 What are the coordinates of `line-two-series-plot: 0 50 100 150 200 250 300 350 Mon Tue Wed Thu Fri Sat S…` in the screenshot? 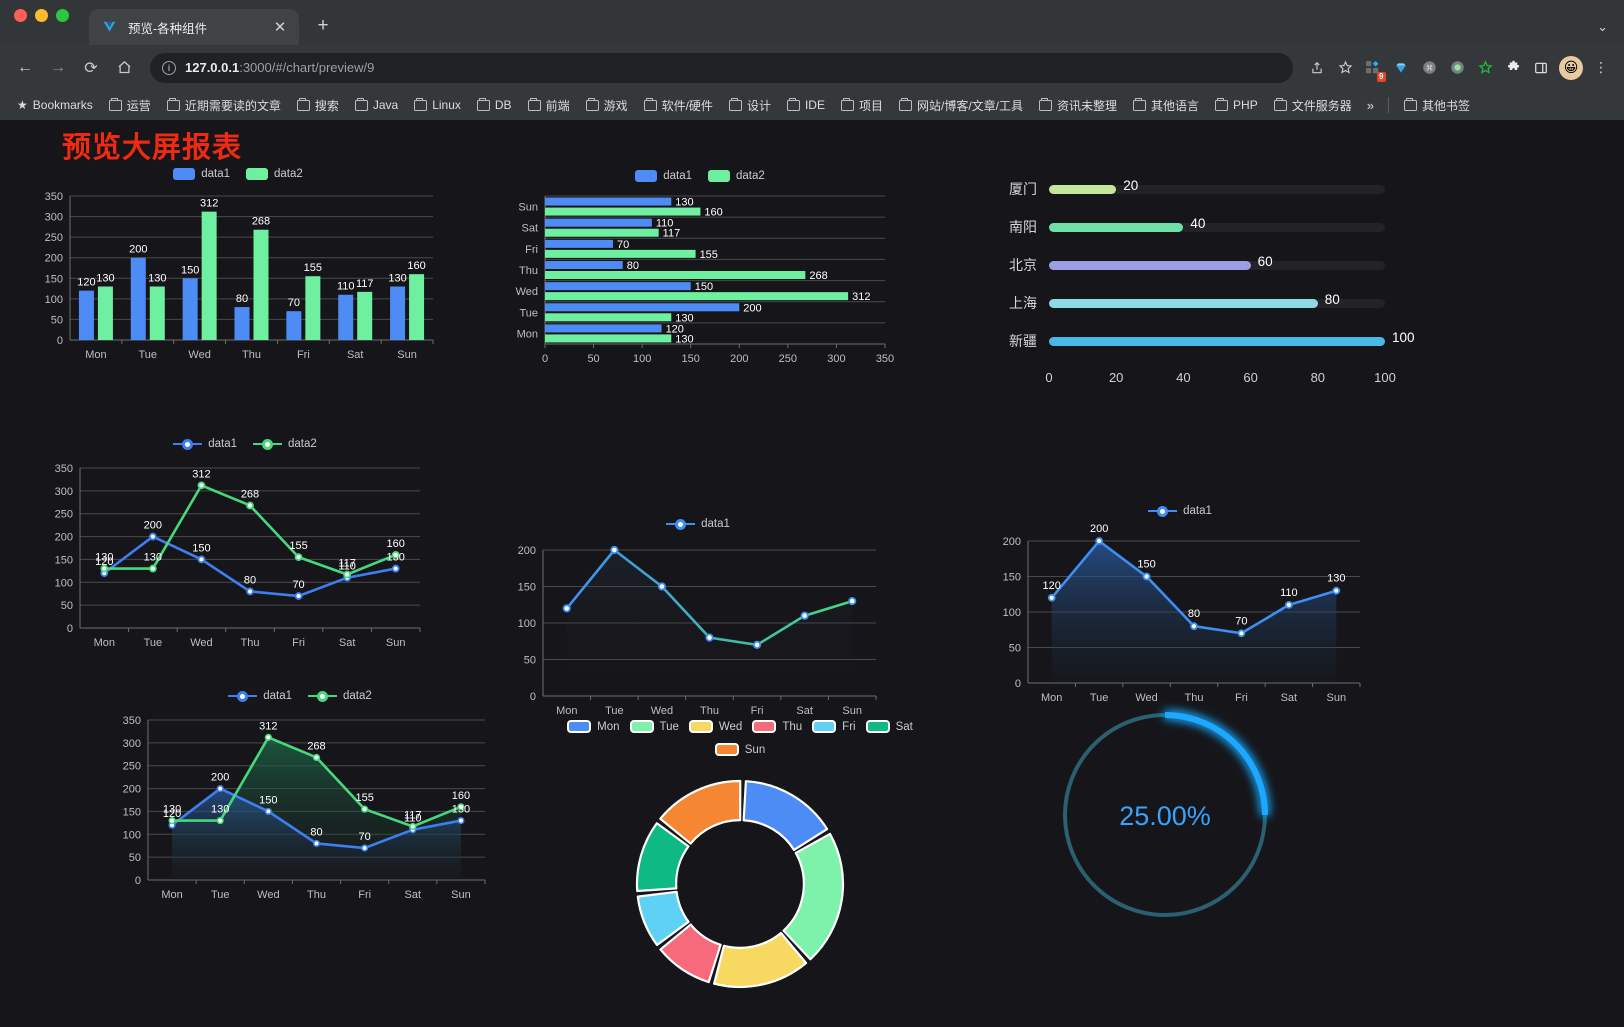 It's located at (238, 556).